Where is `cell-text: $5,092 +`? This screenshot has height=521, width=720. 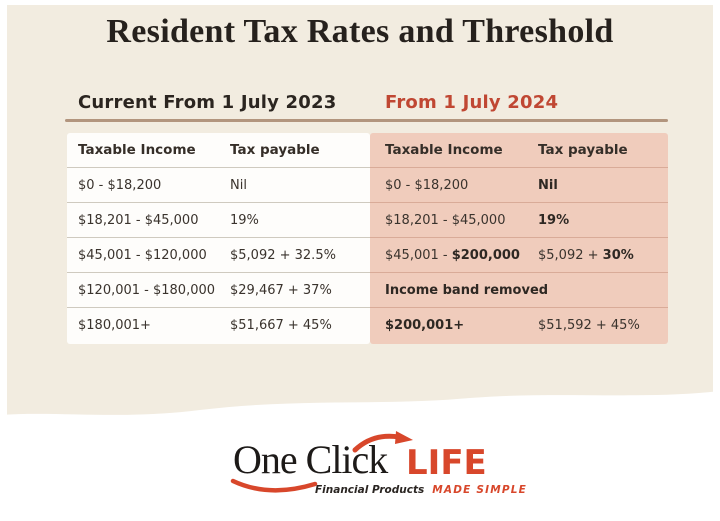 cell-text: $5,092 + is located at coordinates (570, 255).